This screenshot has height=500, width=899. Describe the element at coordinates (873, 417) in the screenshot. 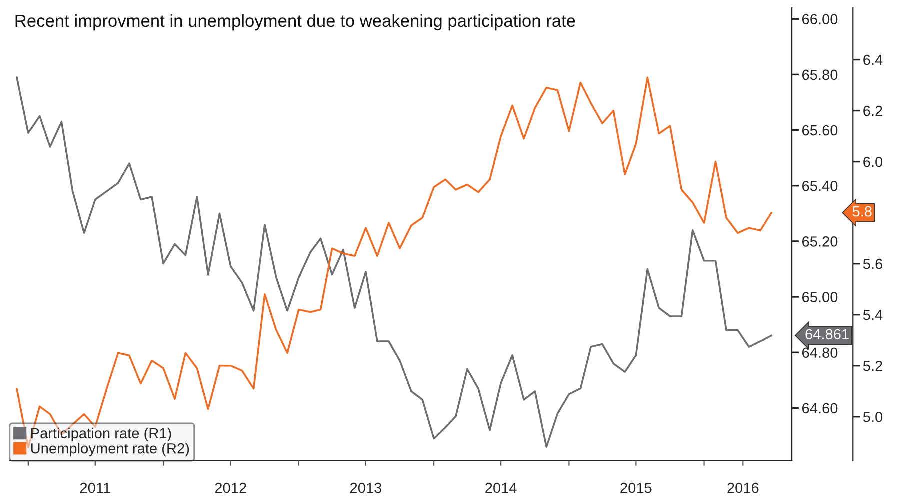

I see `y2-tick-label: 5.0` at that location.